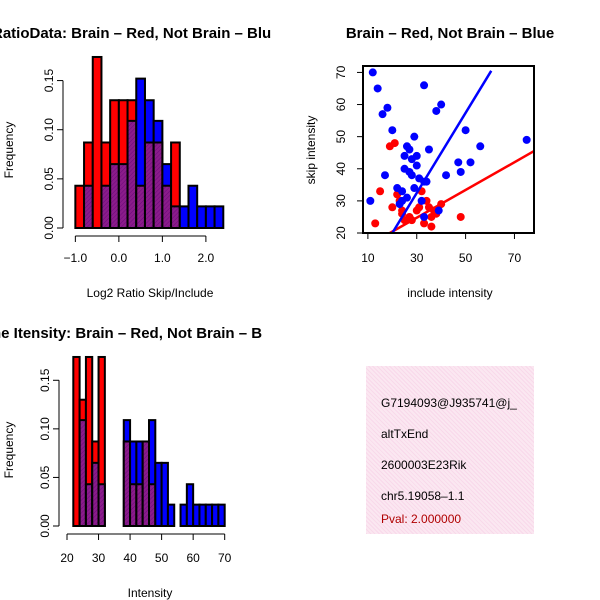 The width and height of the screenshot is (600, 600). I want to click on scatter-y-tick-label: 40, so click(341, 169).